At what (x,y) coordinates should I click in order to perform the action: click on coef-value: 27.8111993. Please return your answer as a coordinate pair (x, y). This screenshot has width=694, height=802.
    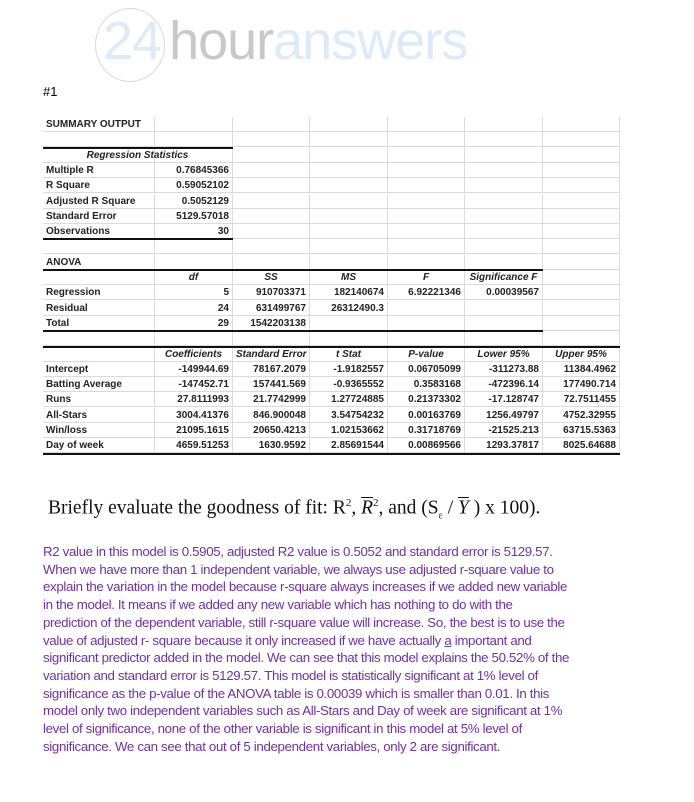
    Looking at the image, I should click on (194, 400).